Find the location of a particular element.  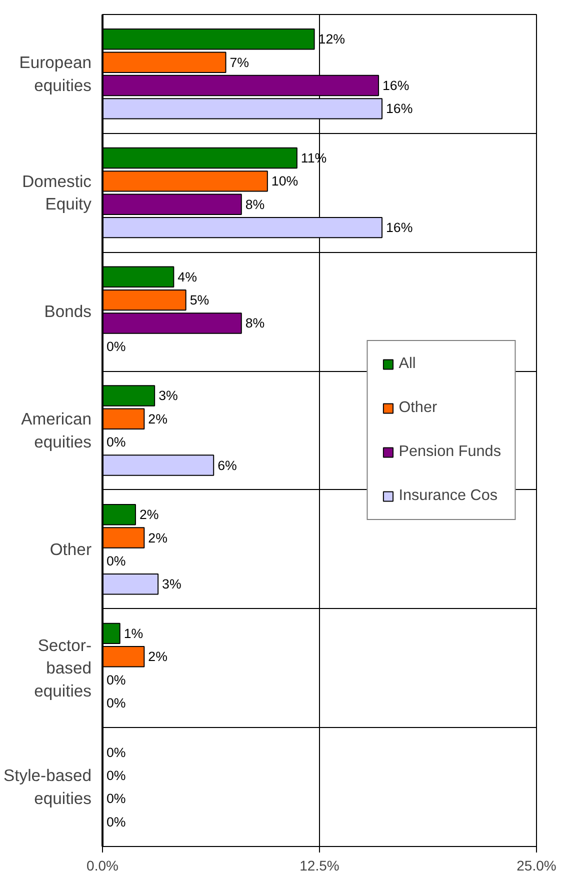

y-tick-label: Other is located at coordinates (71, 549).